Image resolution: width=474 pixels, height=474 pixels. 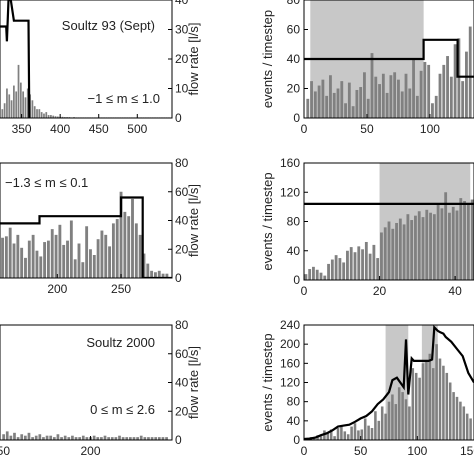 I want to click on y-tick-label: 80, so click(x=294, y=402).